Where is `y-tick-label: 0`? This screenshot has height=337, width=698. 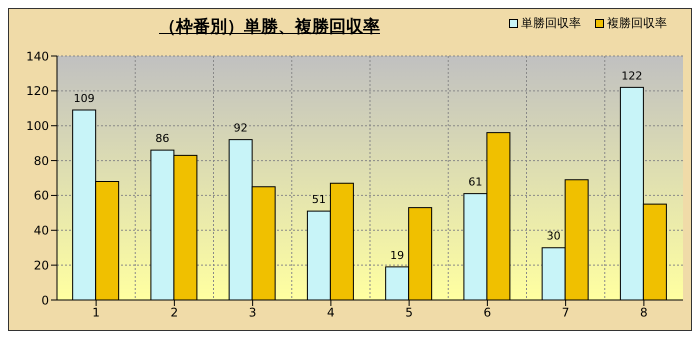 y-tick-label: 0 is located at coordinates (45, 300).